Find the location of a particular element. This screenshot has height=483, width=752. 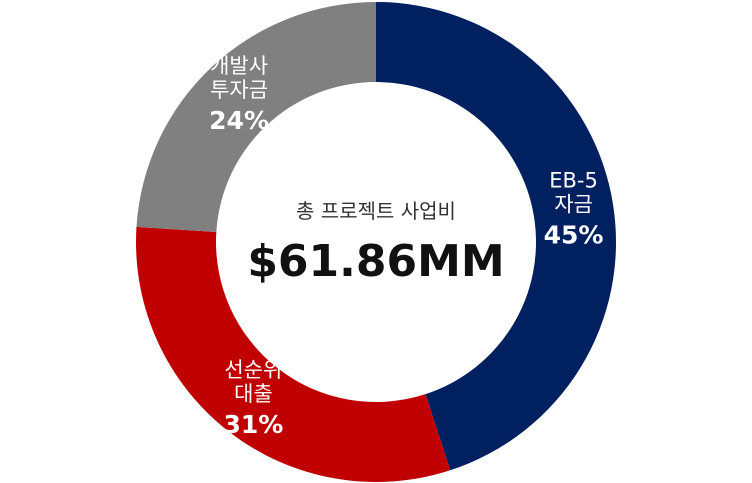

slice-1-label-line-0: 선순위 is located at coordinates (253, 370).